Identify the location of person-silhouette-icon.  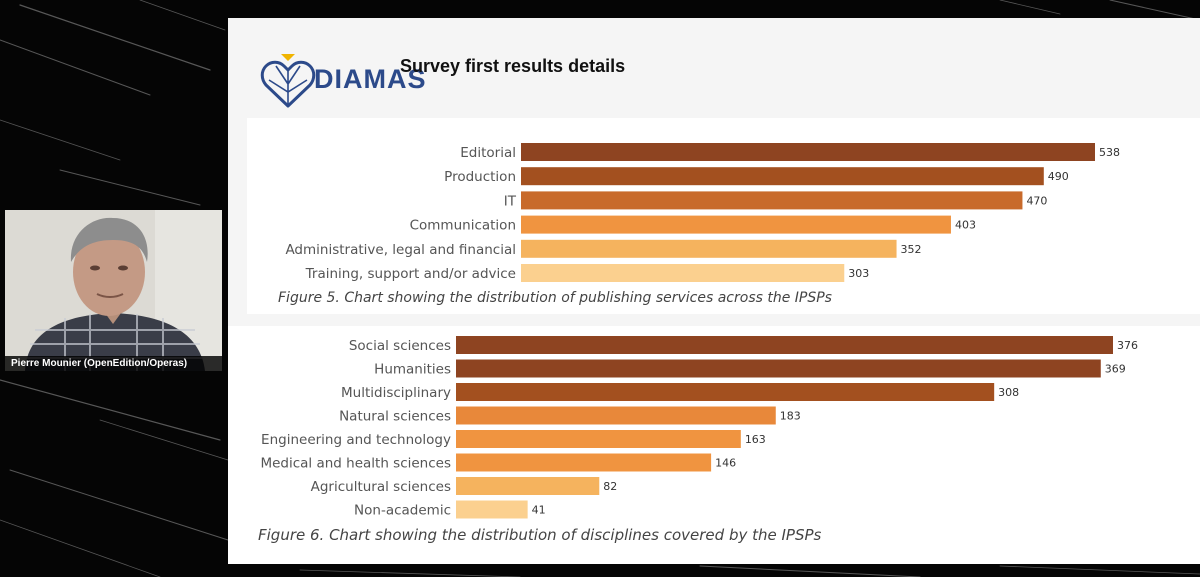
(113, 290).